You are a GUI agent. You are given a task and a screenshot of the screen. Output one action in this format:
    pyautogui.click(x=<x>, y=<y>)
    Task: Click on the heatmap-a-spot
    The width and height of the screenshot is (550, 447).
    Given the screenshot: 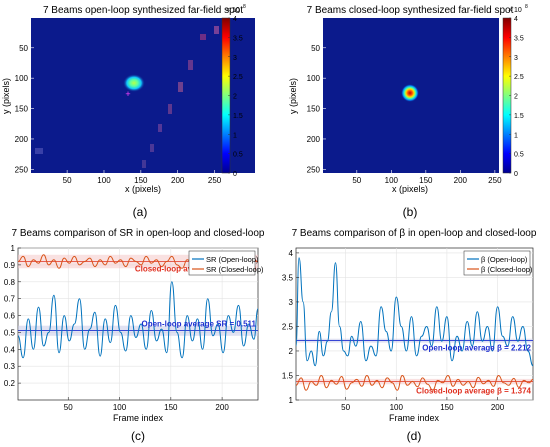 What is the action you would take?
    pyautogui.click(x=134, y=83)
    